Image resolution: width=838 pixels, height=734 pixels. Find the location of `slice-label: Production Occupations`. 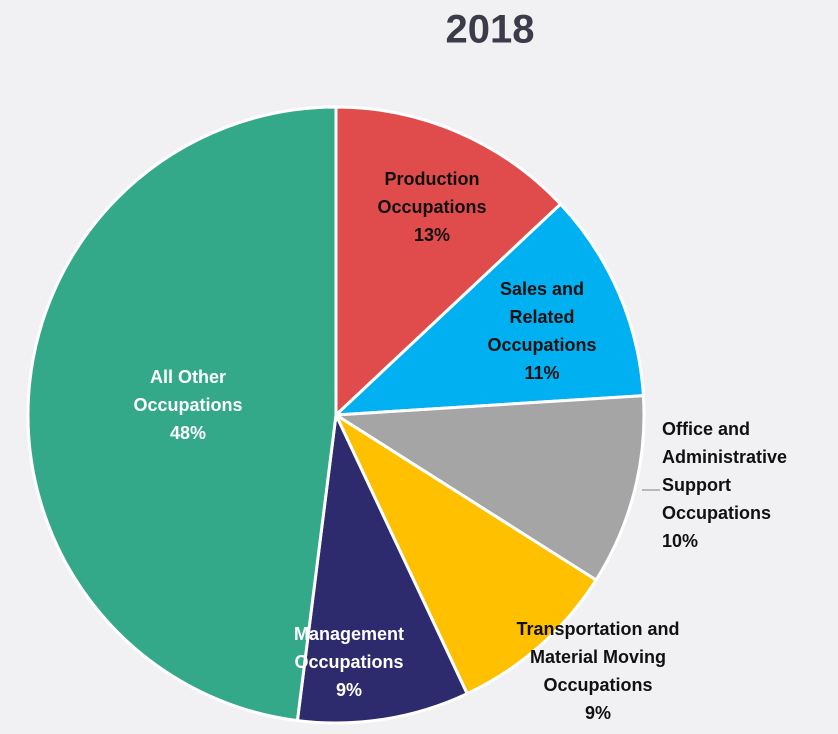

slice-label: Production Occupations is located at coordinates (431, 193).